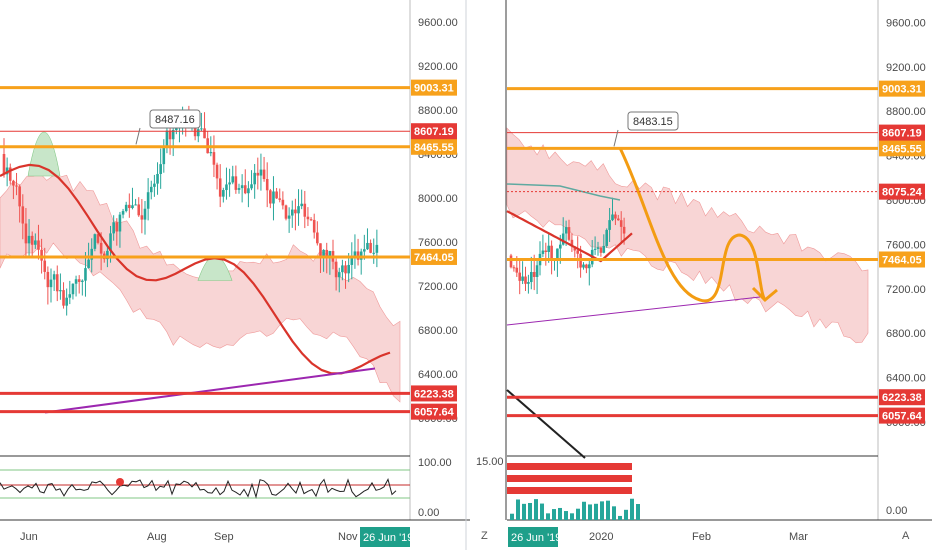 The image size is (932, 550). Describe the element at coordinates (906, 536) in the screenshot. I see `auto-scale-button: A` at that location.